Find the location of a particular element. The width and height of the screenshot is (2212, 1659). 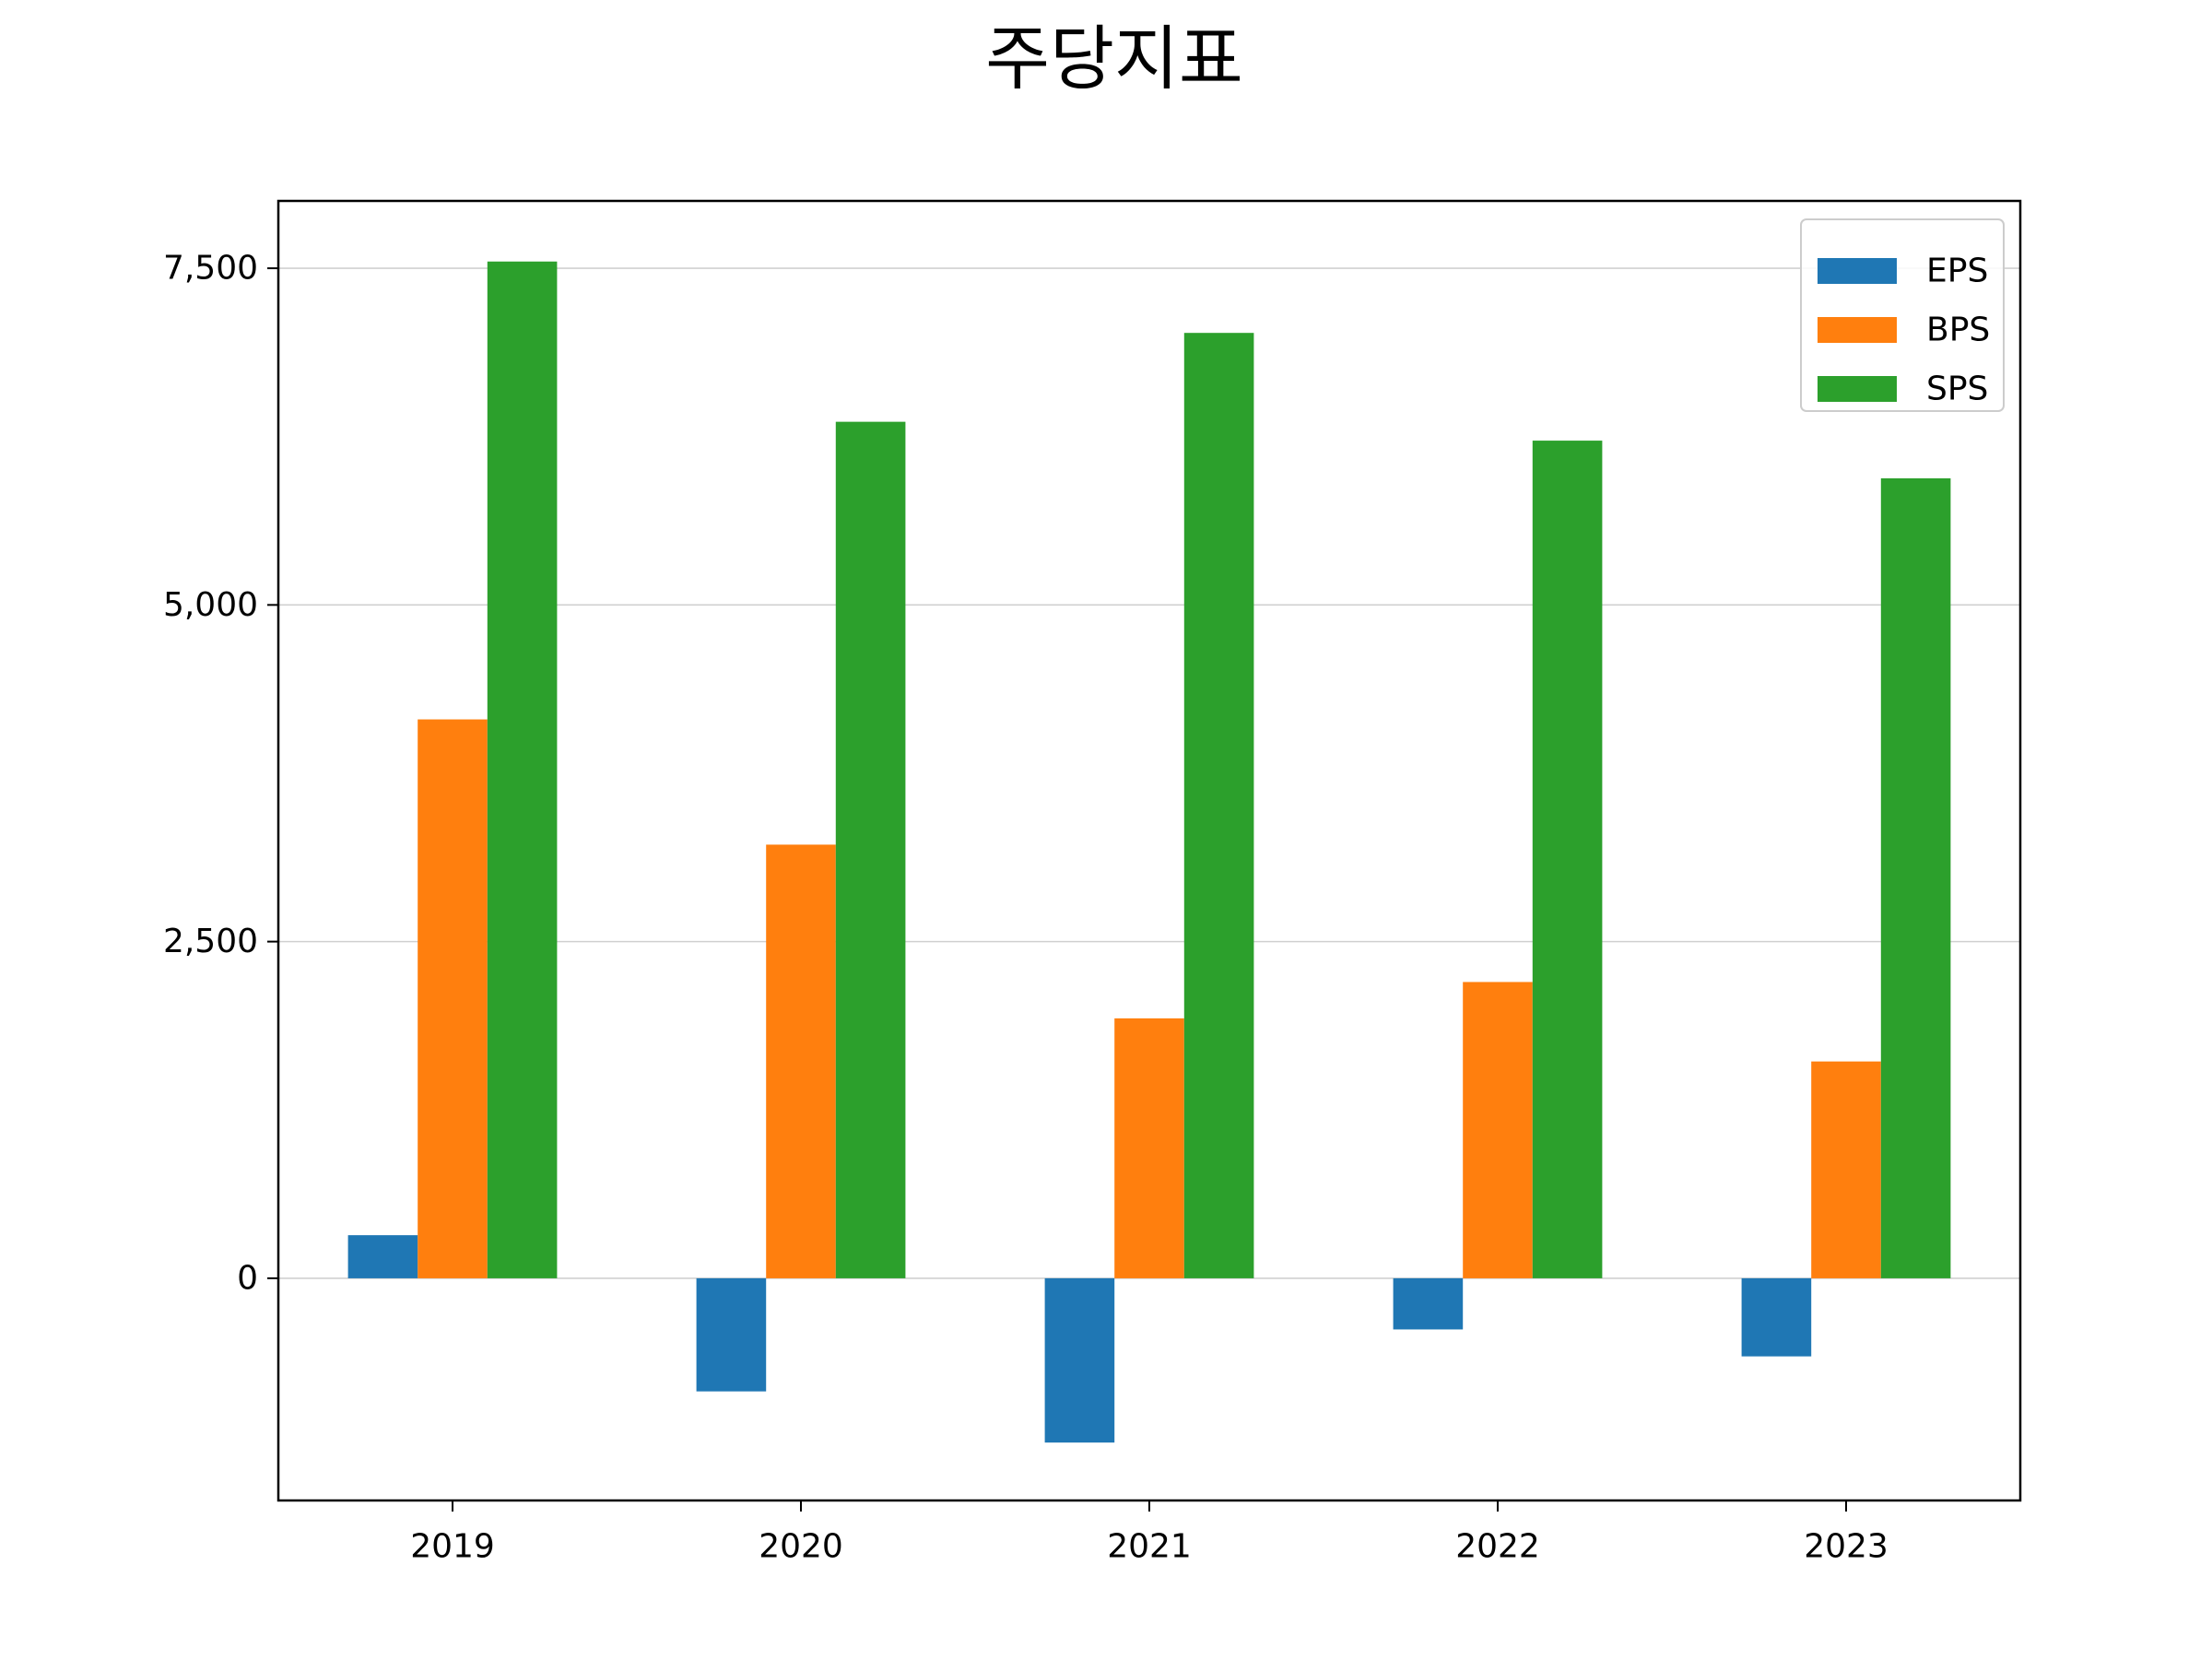

x-tick-label: 2019 is located at coordinates (452, 1547).